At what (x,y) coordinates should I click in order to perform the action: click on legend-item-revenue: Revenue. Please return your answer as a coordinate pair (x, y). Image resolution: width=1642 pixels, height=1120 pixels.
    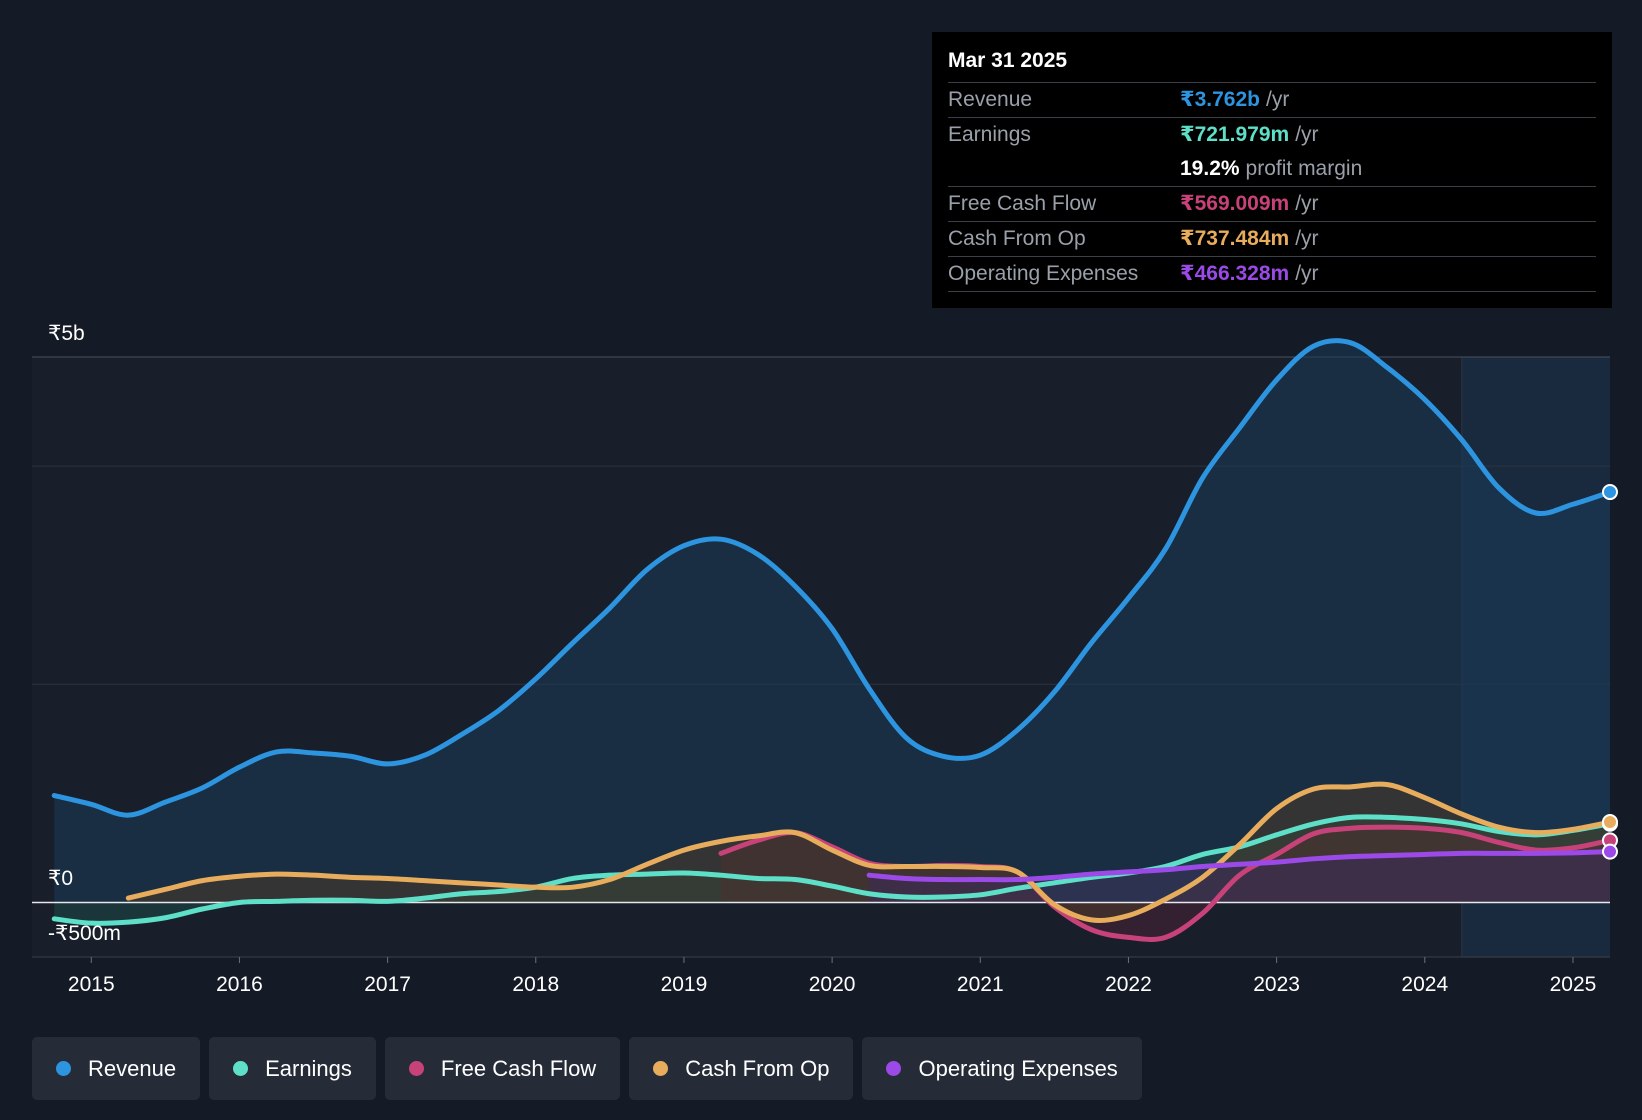
    Looking at the image, I should click on (116, 1068).